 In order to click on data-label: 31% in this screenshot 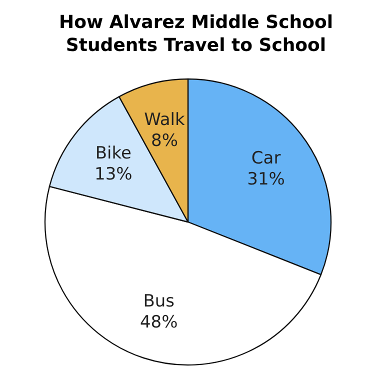, I will do `click(266, 179)`.